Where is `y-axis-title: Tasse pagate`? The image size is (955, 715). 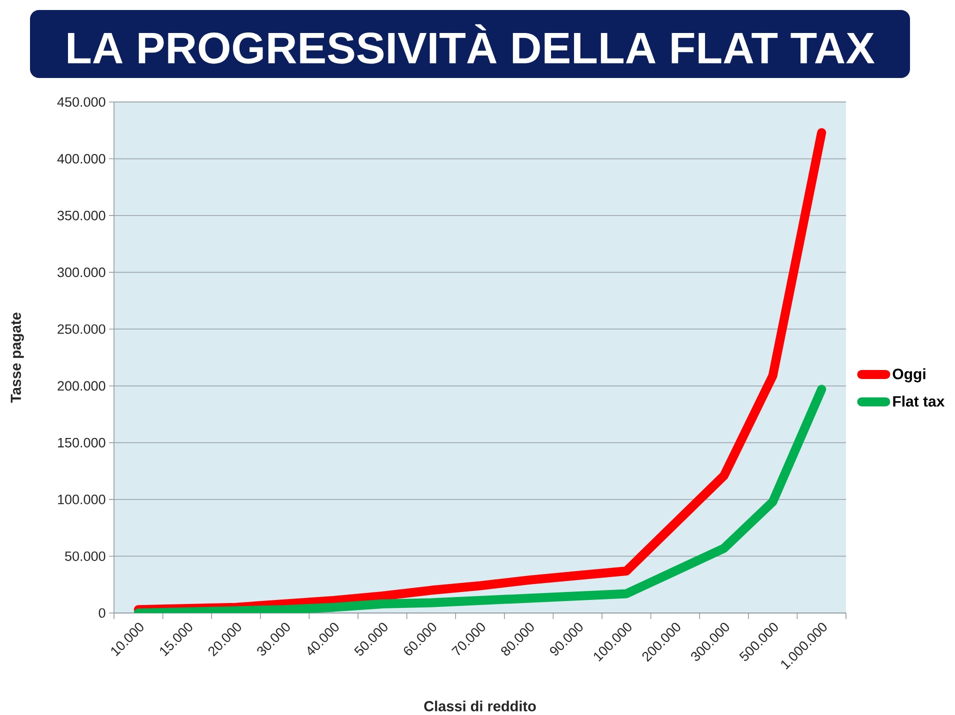 y-axis-title: Tasse pagate is located at coordinates (17, 357).